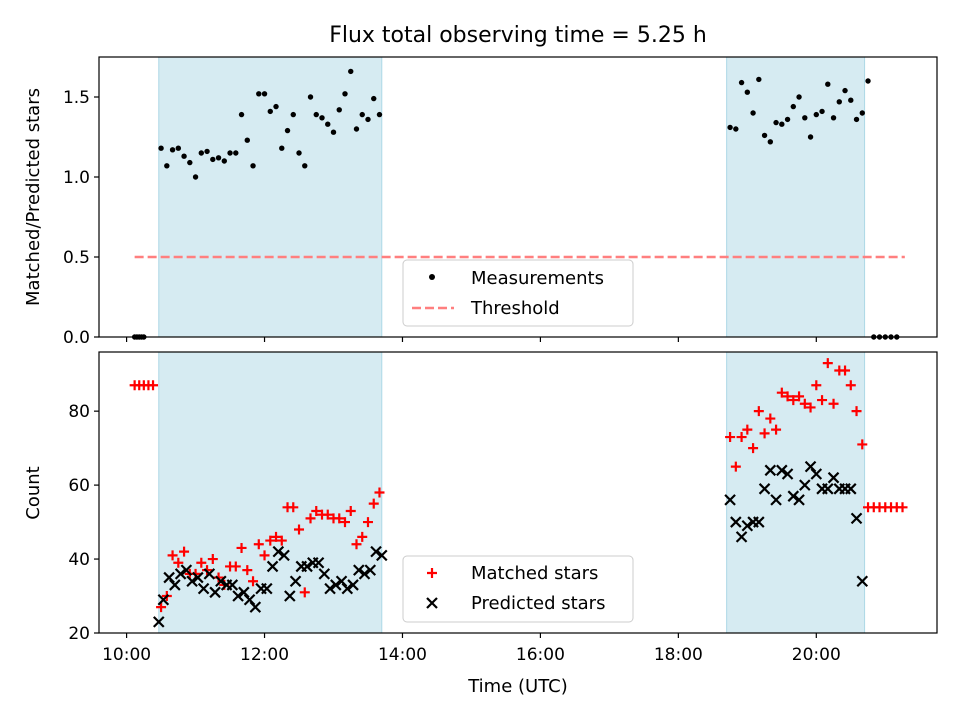  What do you see at coordinates (432, 573) in the screenshot?
I see `legend-marker-matched` at bounding box center [432, 573].